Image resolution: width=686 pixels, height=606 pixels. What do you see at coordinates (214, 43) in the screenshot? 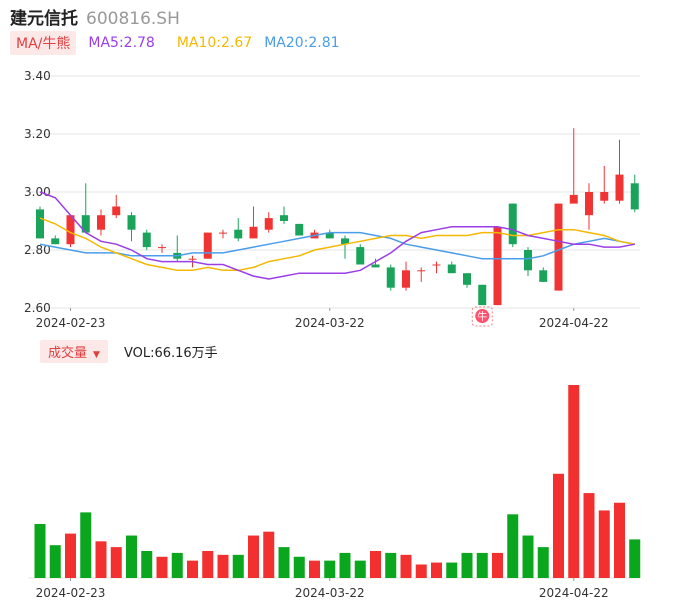
I see `ma10-value: MA10:2.67` at bounding box center [214, 43].